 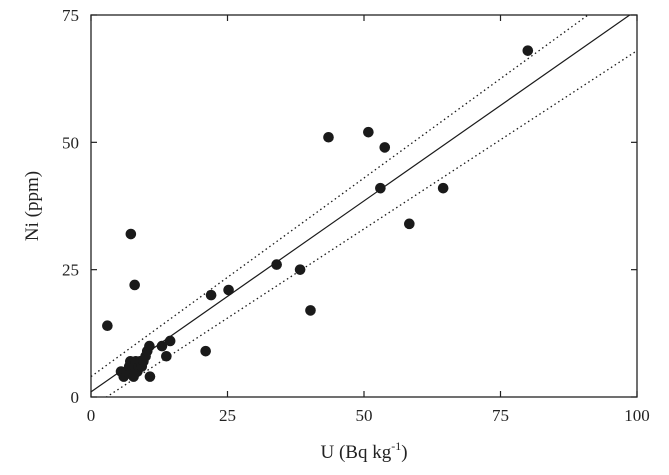 I want to click on x-tick-label: 25, so click(x=227, y=415).